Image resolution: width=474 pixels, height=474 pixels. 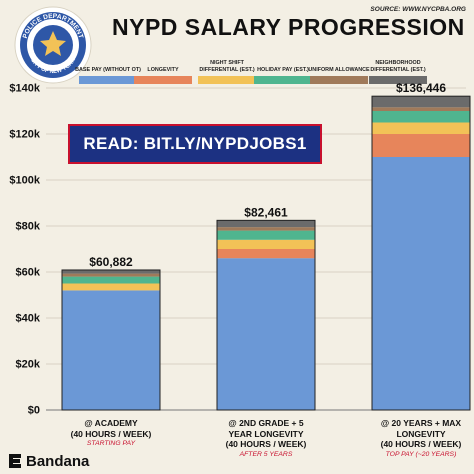 I want to click on legend-item-holiday: HOLIDAY PAY (EST.), so click(x=283, y=67).